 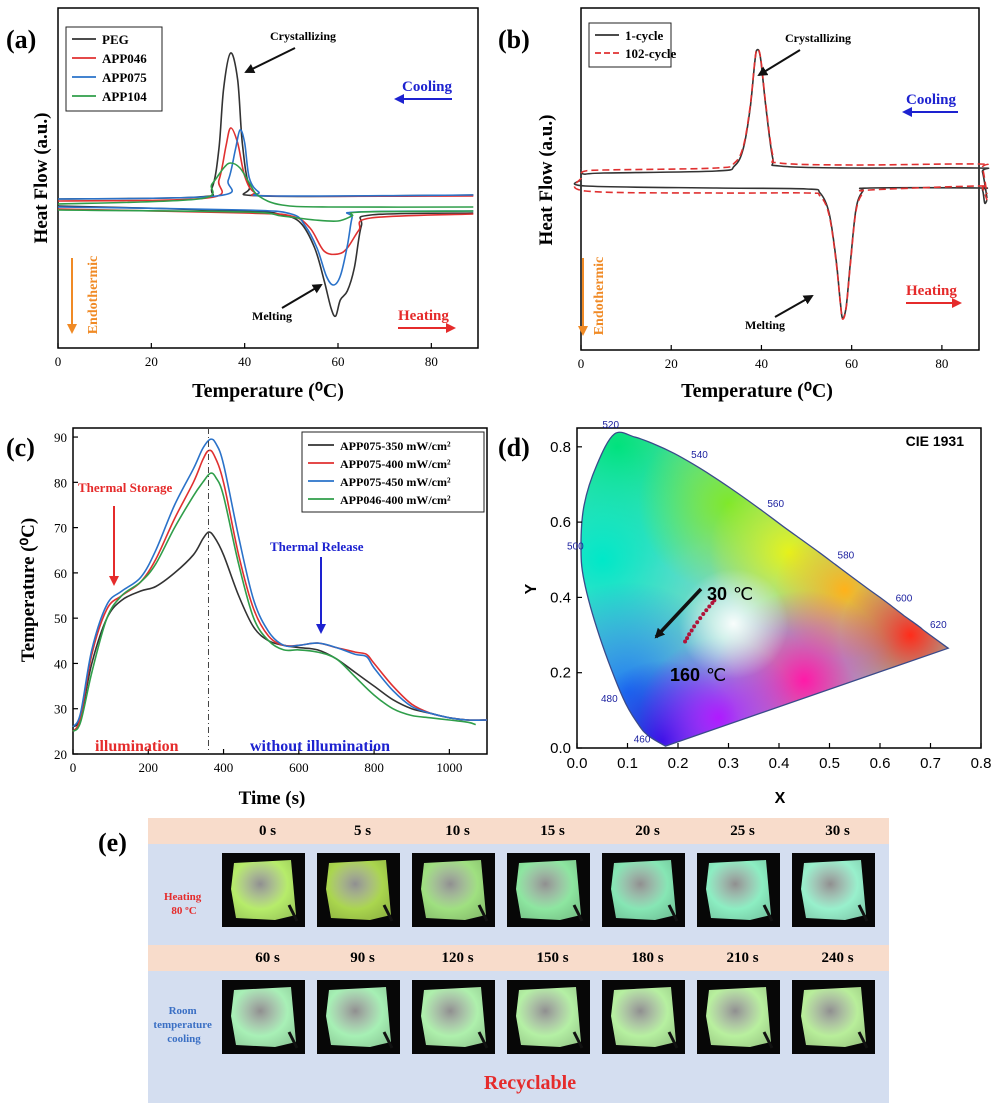 I want to click on panel-d-ytick-label-3: 0.6, so click(x=560, y=522).